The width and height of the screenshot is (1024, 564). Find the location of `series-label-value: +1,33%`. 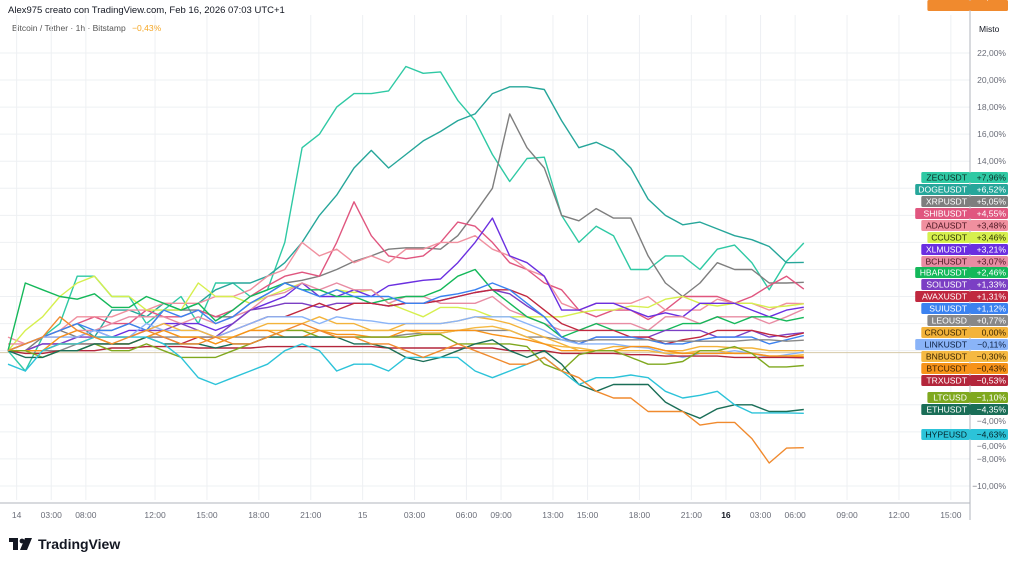

series-label-value: +1,33% is located at coordinates (992, 285).